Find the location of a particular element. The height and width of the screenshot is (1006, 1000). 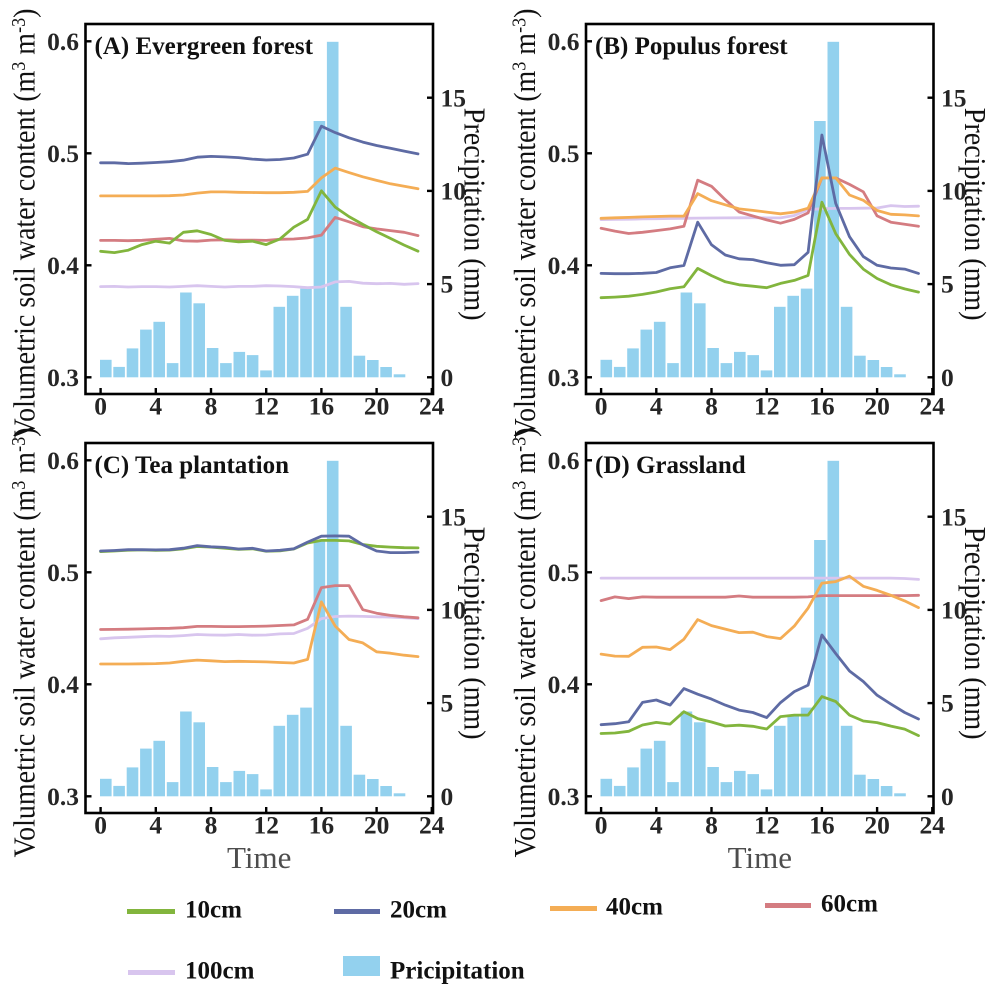

svg-text: 40cm is located at coordinates (634, 907).